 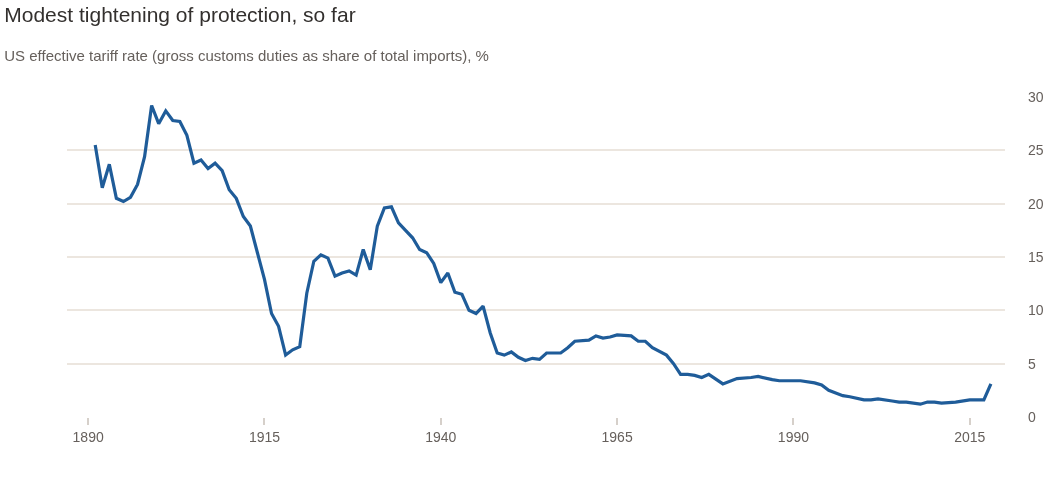 What do you see at coordinates (180, 15) in the screenshot?
I see `chart-title: Modest tightening of protection, so far` at bounding box center [180, 15].